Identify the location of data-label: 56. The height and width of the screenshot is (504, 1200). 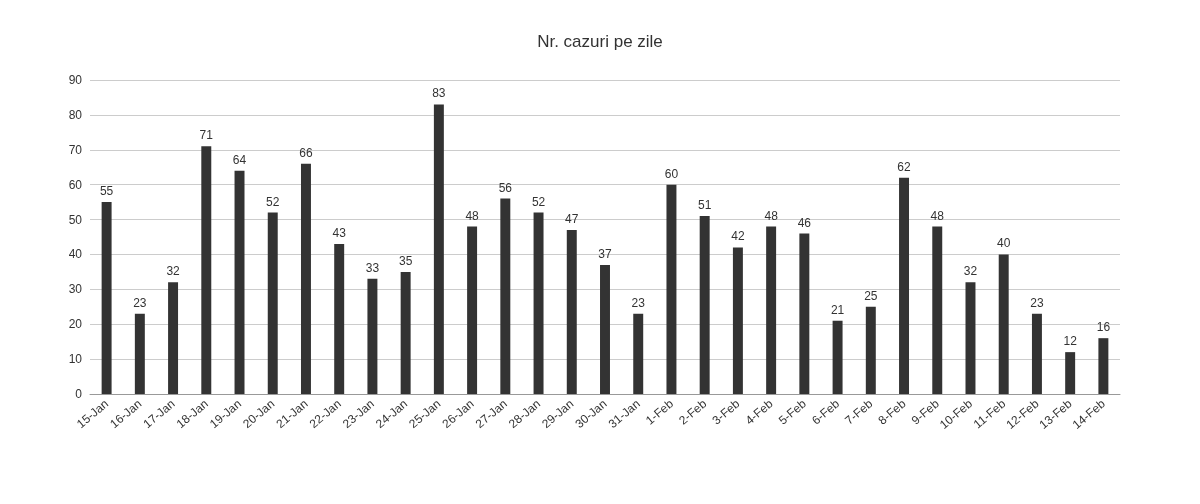
(505, 187).